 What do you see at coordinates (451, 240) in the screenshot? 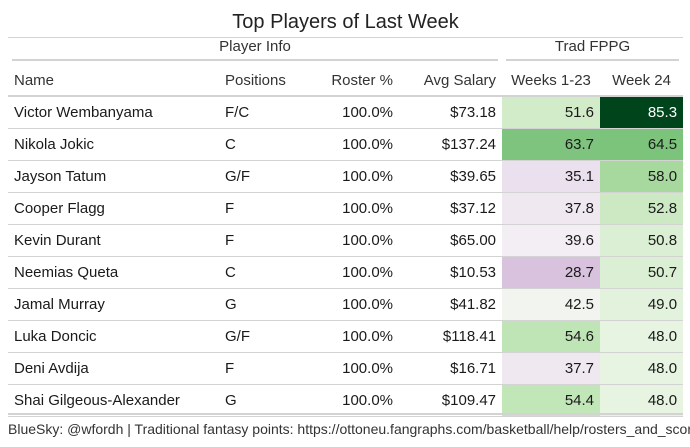
I see `salary-cell: $65.00` at bounding box center [451, 240].